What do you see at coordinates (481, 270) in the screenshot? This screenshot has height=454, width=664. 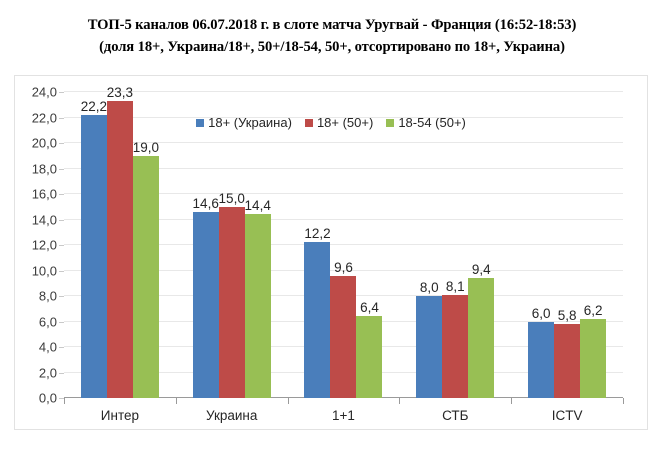 I see `bar-value-label: 9,4` at bounding box center [481, 270].